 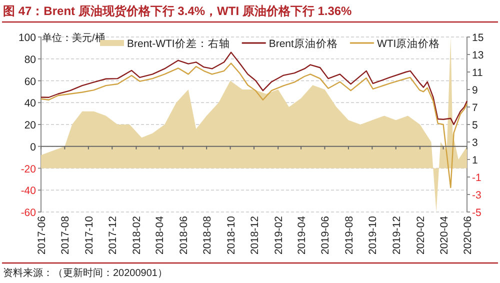 What do you see at coordinates (177, 11) in the screenshot?
I see `chart-title: 图 47：Brent 原油现货价格下行 3.4%，WTI 原油价格下行 1.36%` at bounding box center [177, 11].